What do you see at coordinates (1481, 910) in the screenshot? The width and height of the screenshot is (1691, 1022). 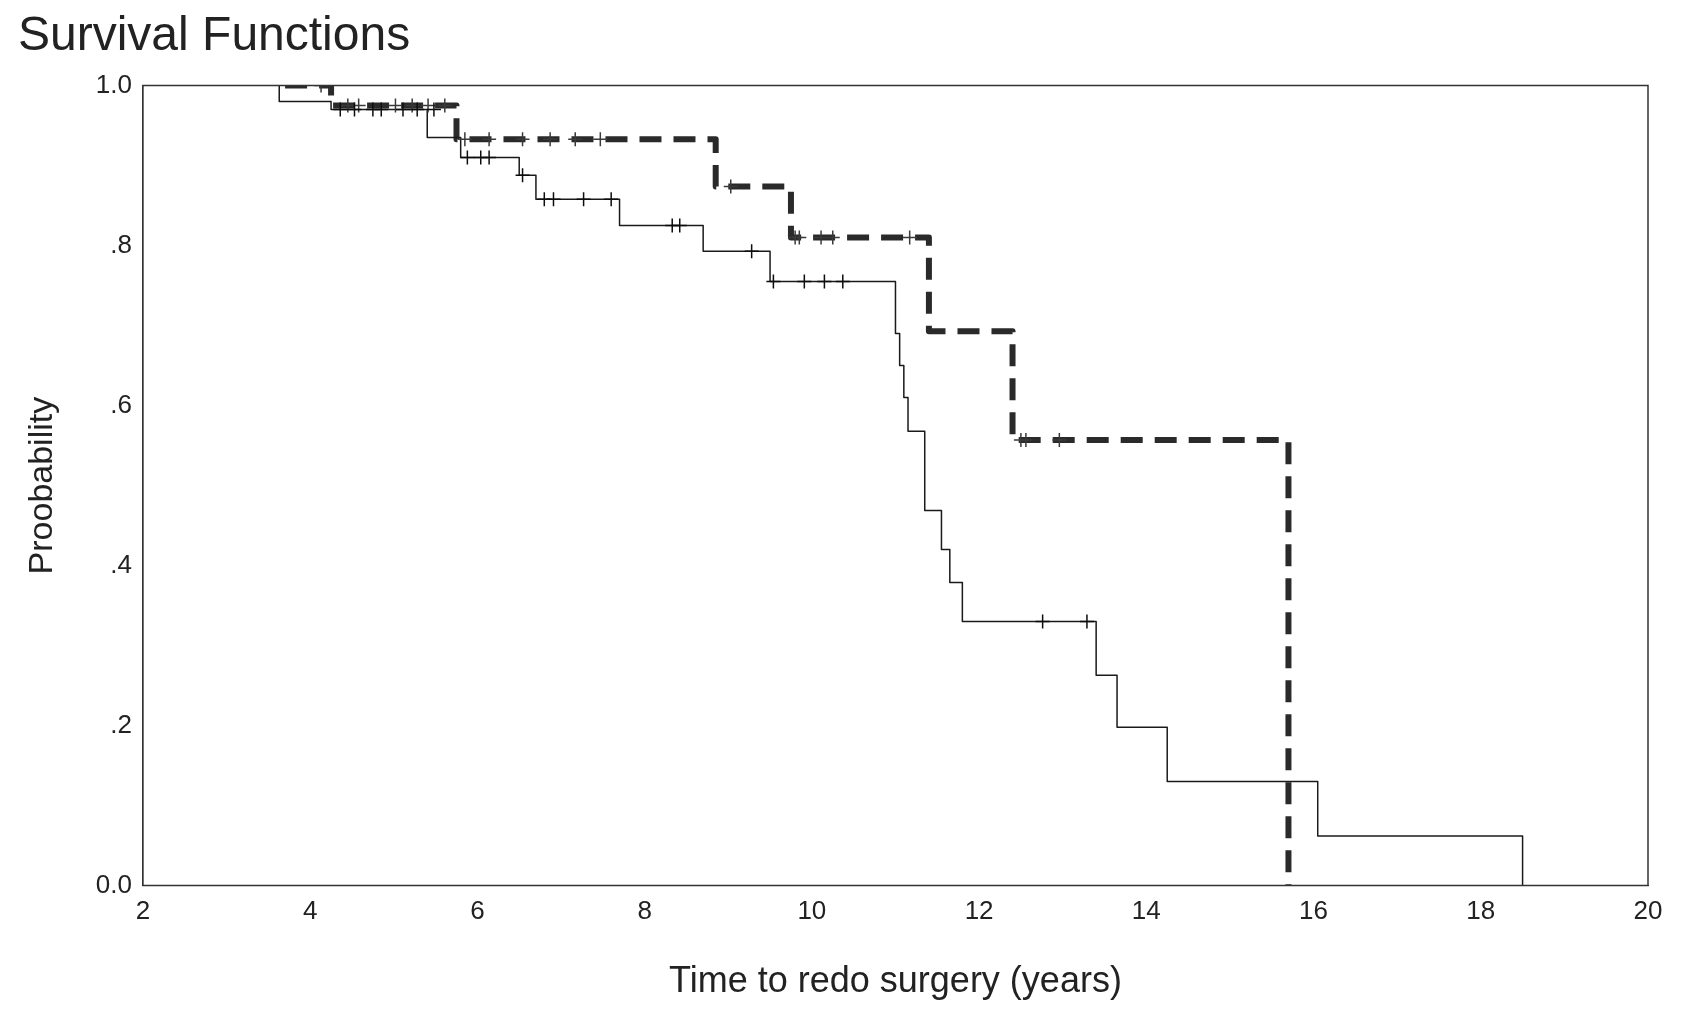 I see `x-tick-label: 18` at bounding box center [1481, 910].